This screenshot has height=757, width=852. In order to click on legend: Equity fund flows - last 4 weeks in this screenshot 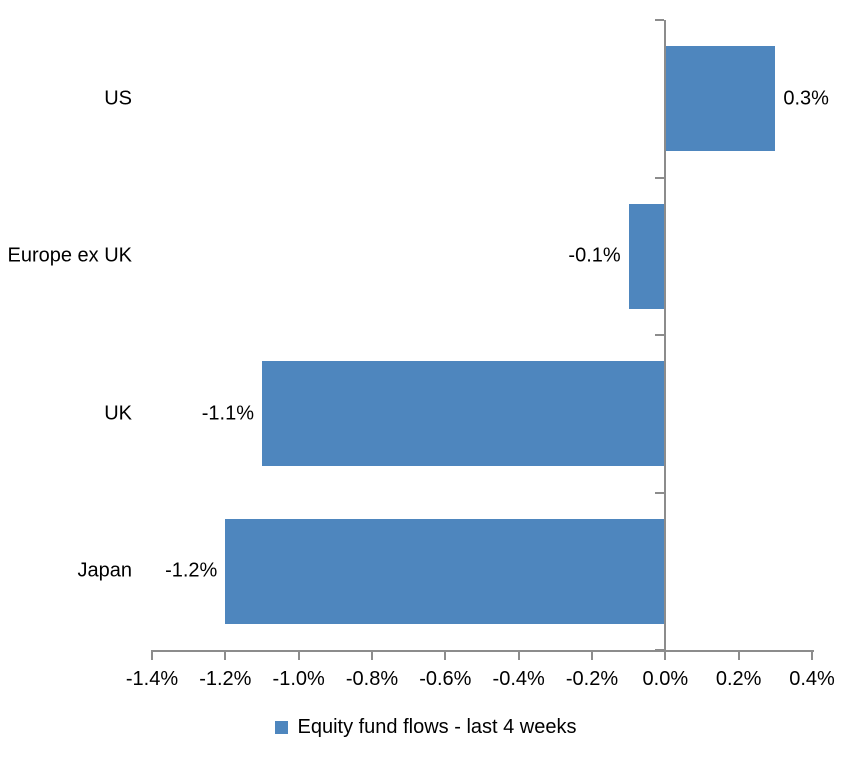, I will do `click(426, 727)`.